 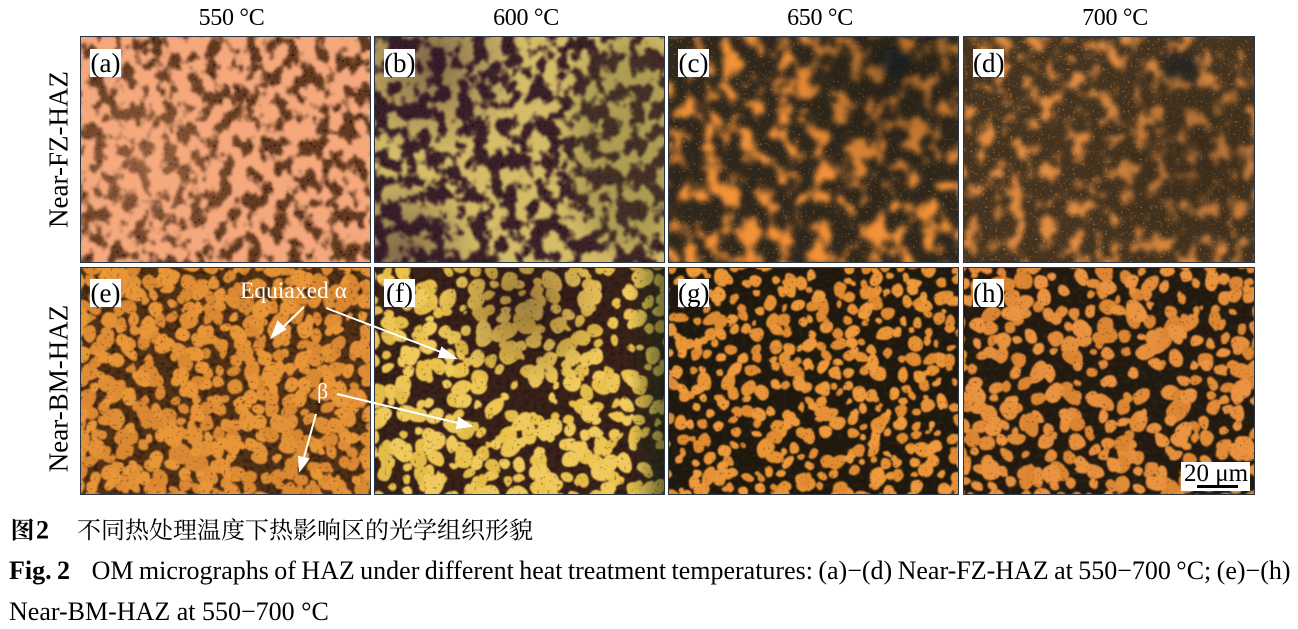 What do you see at coordinates (322, 391) in the screenshot?
I see `svg-text: β` at bounding box center [322, 391].